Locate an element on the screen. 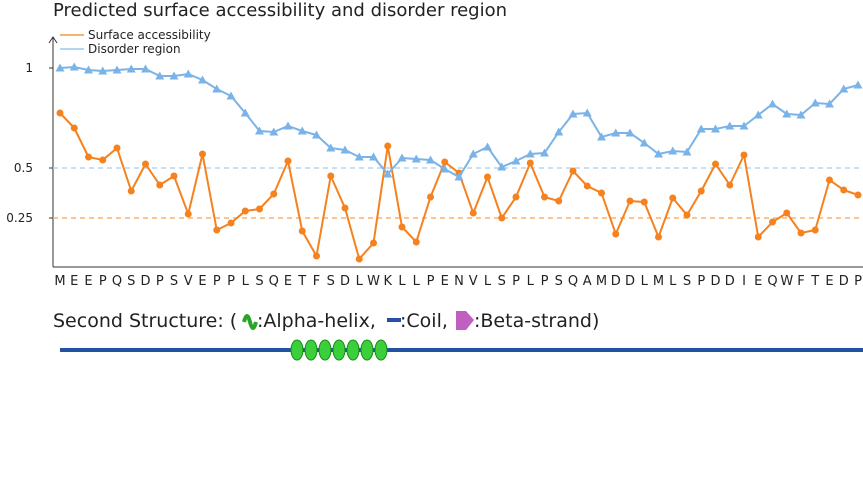 Image resolution: width=863 pixels, height=504 pixels. y-tick-label: 1 is located at coordinates (29, 68).